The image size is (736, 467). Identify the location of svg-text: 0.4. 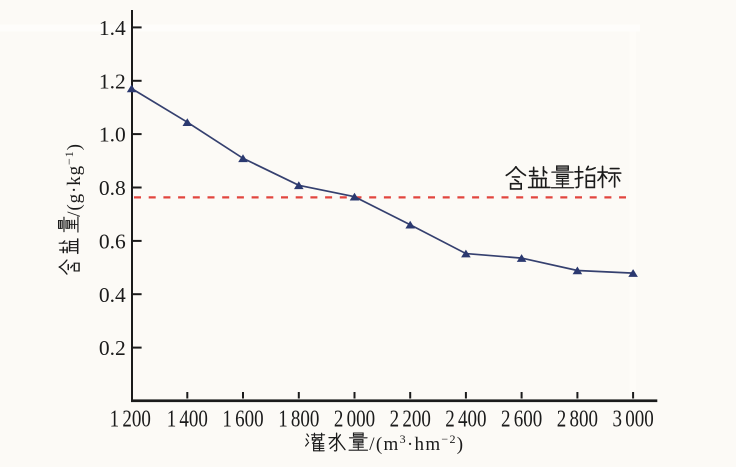
(112, 295).